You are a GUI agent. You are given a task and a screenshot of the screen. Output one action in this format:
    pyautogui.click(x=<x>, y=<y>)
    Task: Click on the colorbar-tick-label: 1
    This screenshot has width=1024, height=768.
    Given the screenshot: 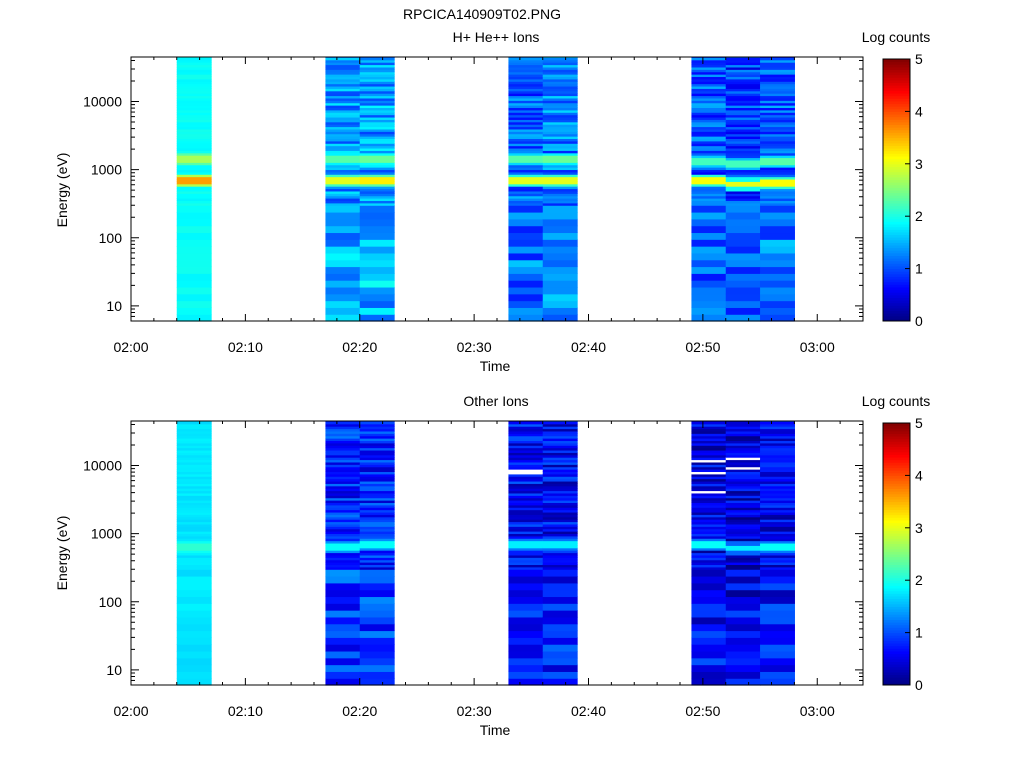 What is the action you would take?
    pyautogui.click(x=919, y=269)
    